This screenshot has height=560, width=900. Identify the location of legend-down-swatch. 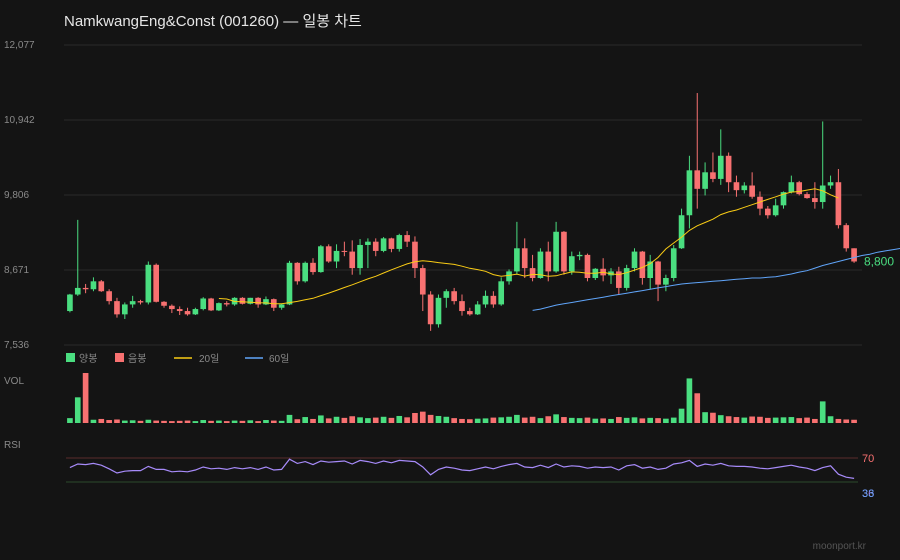
(119, 357).